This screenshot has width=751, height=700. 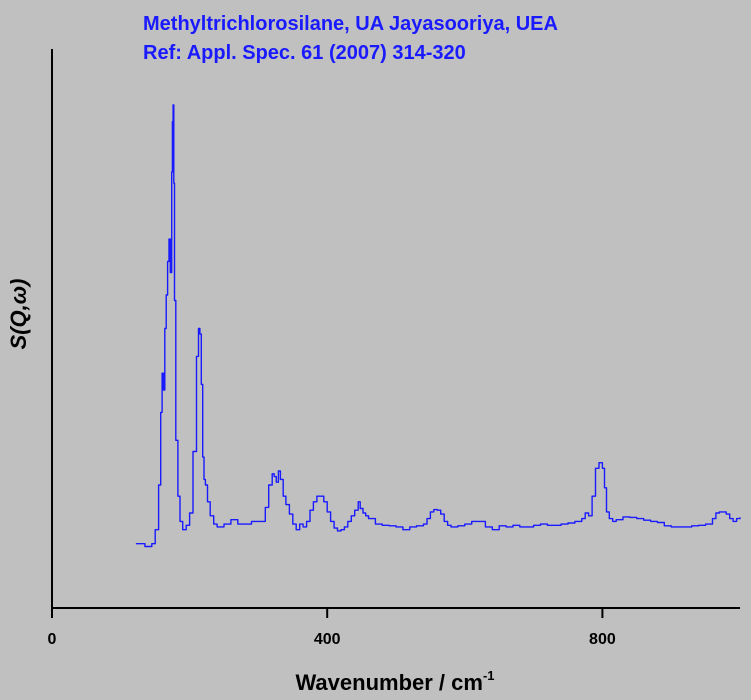 What do you see at coordinates (388, 682) in the screenshot?
I see `x-axis-label-text: Wavenumber / cm` at bounding box center [388, 682].